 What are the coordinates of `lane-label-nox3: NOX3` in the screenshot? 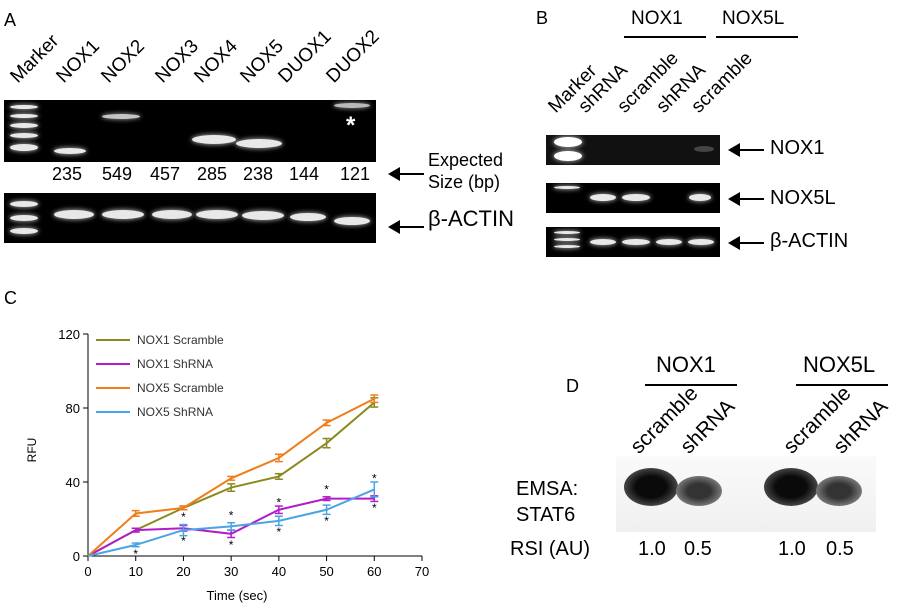 It's located at (177, 61).